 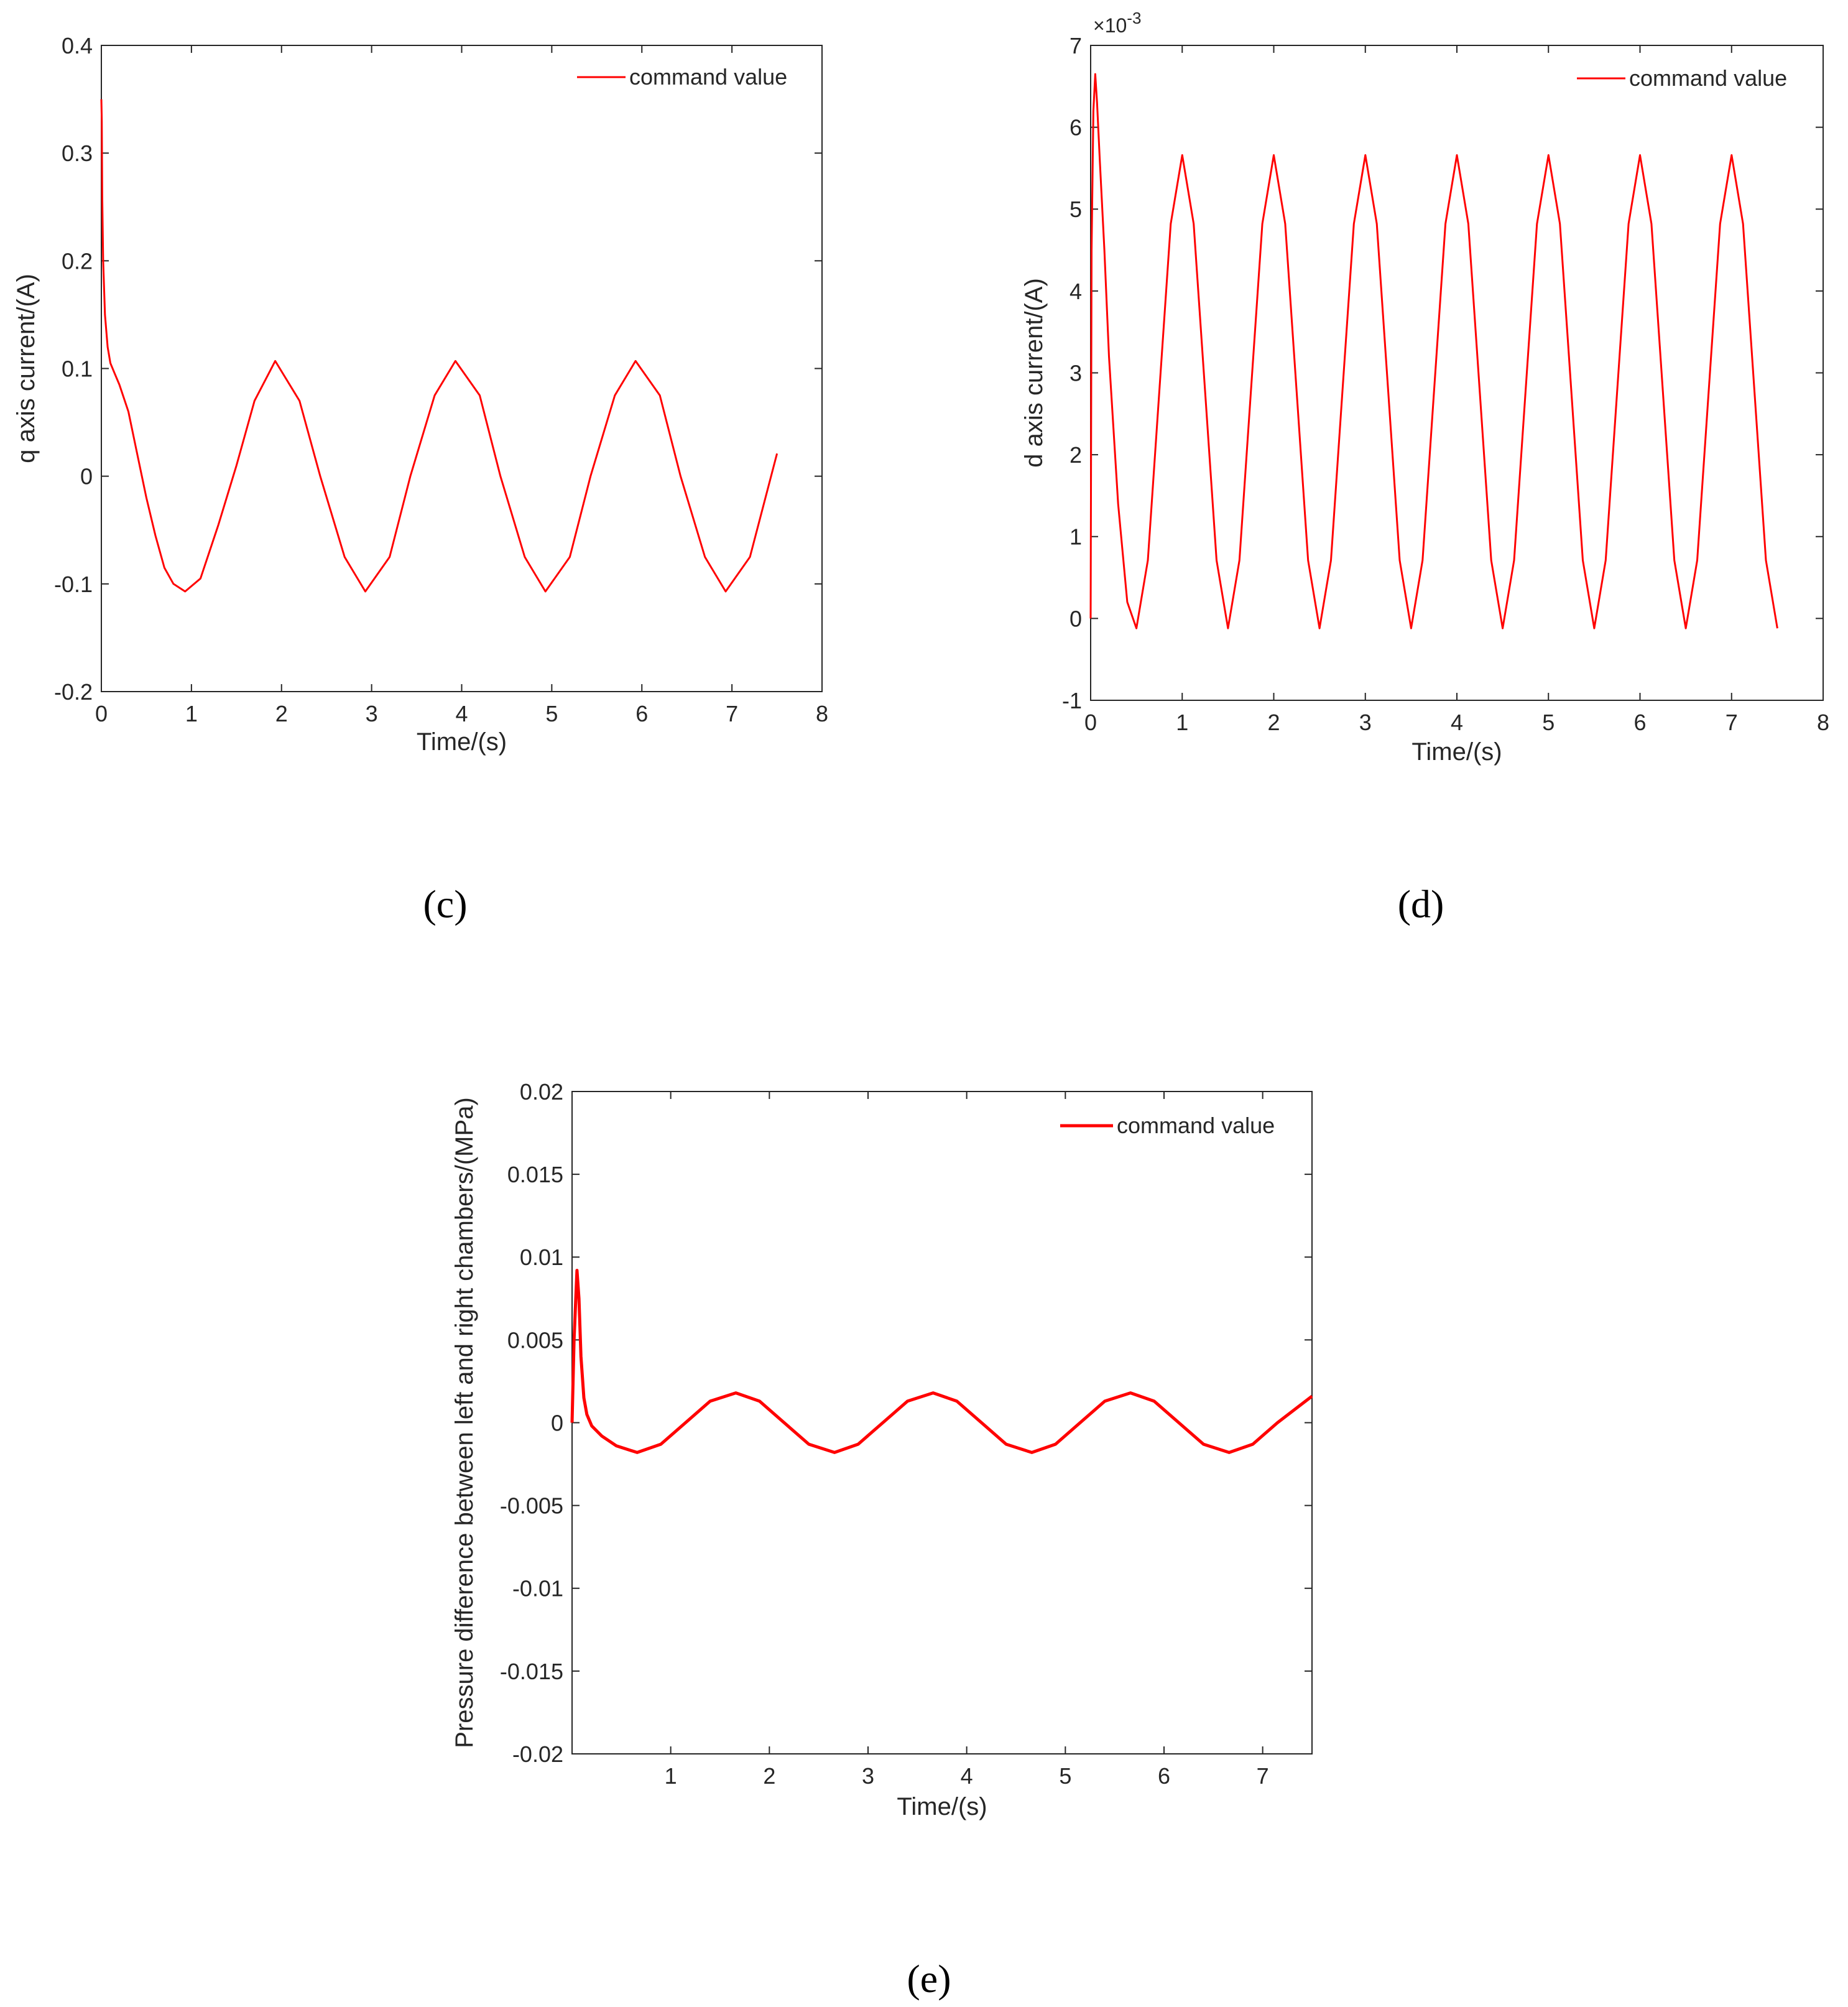 I want to click on y-axis-label: d axis current/(A), so click(x=1034, y=373).